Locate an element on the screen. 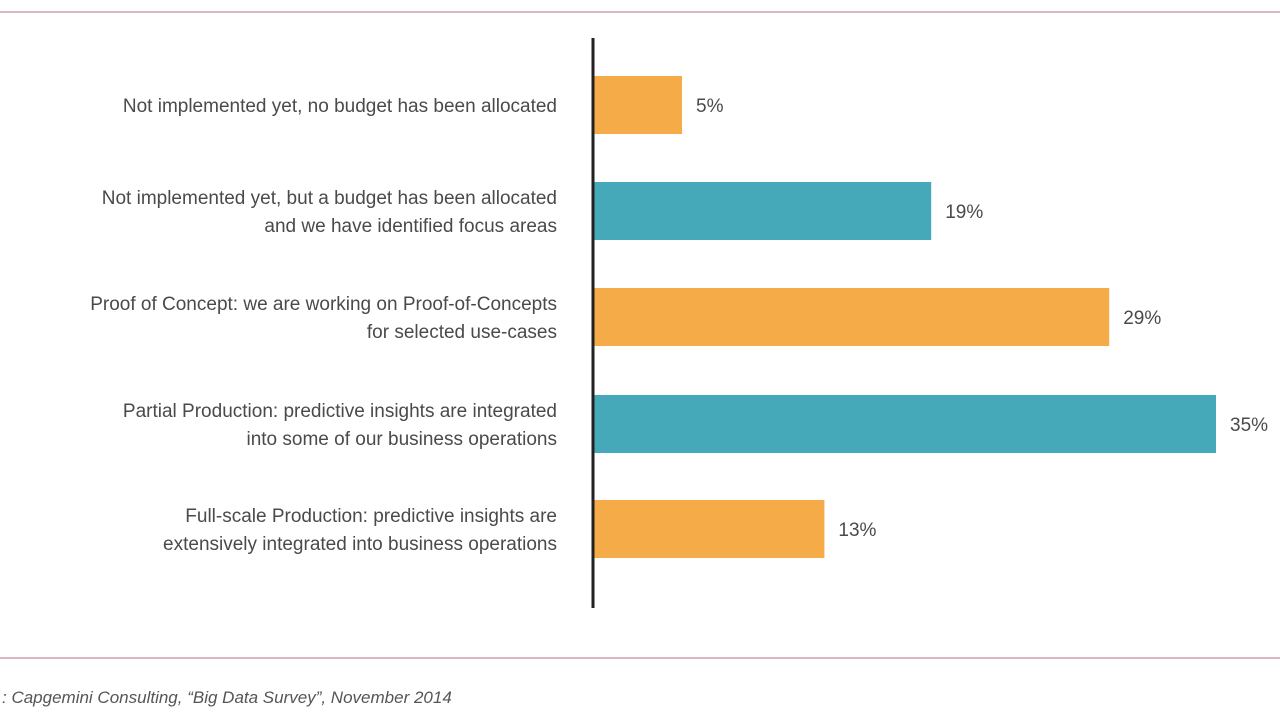 The width and height of the screenshot is (1280, 720). value-label-5: 13% is located at coordinates (857, 530).